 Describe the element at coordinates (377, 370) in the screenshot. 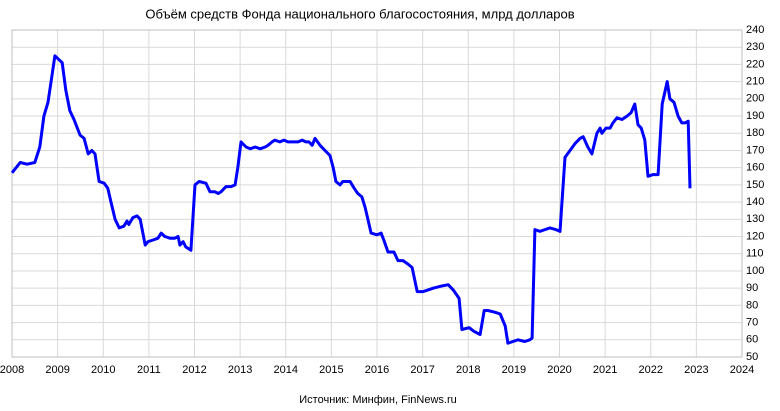

I see `x-tick-label: 2016` at that location.